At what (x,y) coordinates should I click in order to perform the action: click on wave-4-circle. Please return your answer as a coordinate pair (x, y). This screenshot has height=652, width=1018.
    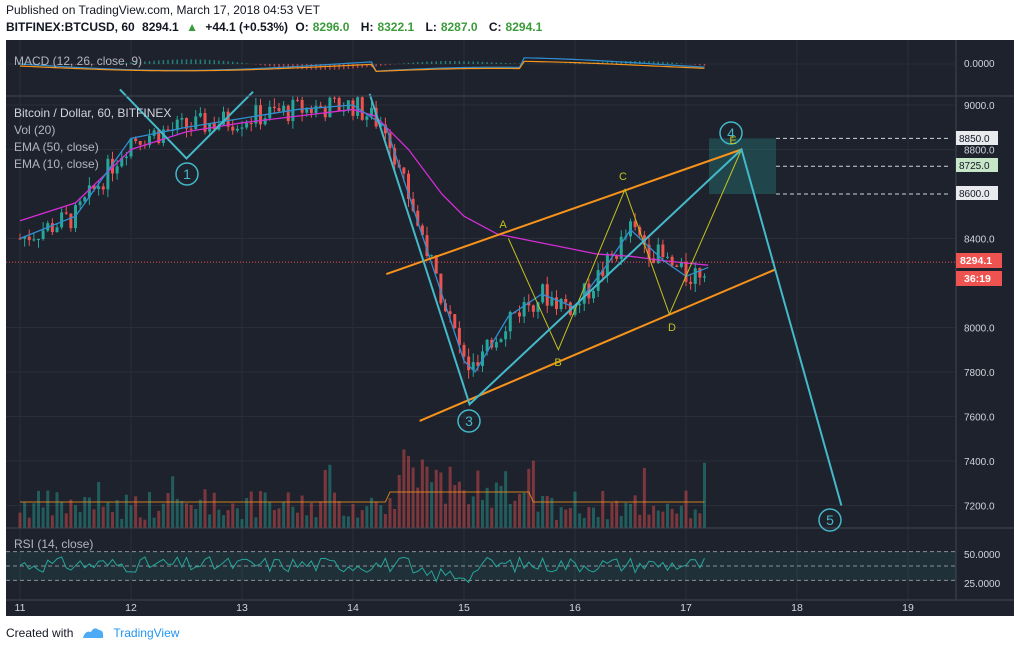
    Looking at the image, I should click on (731, 133).